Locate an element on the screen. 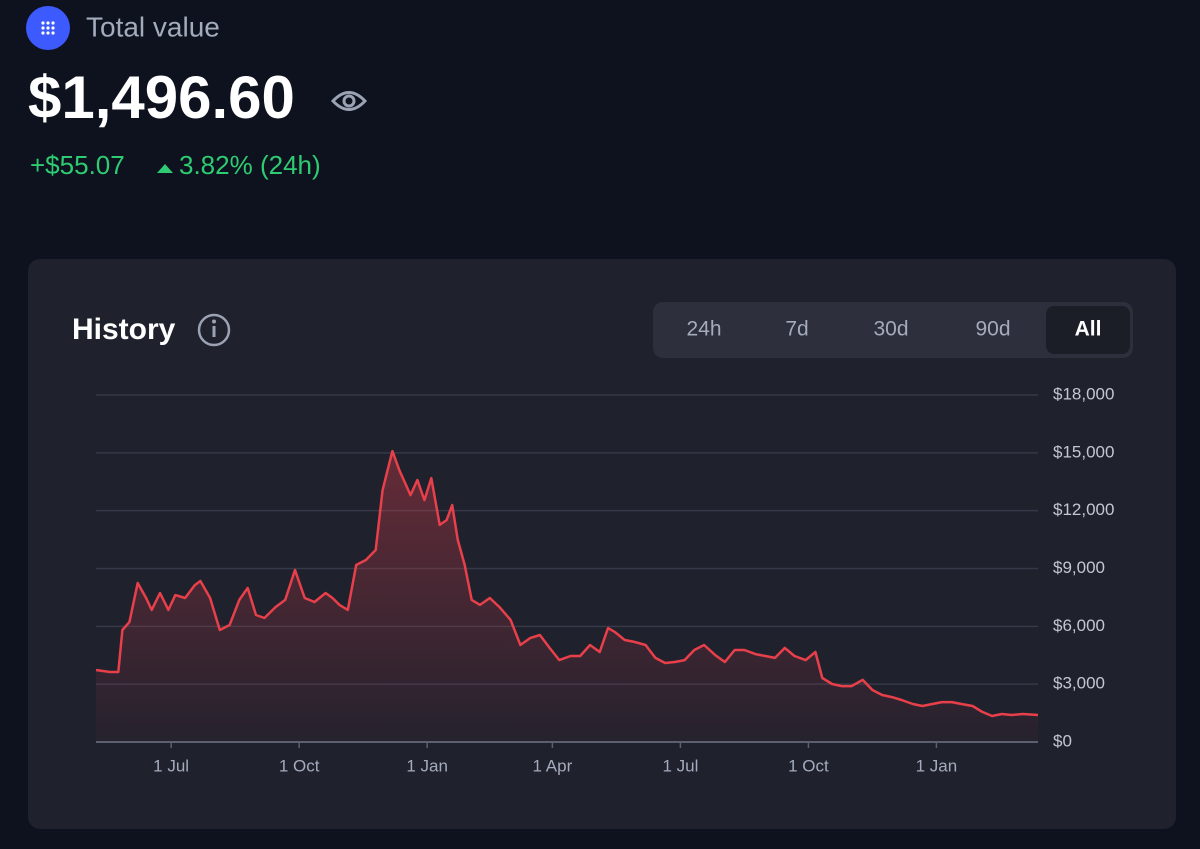 This screenshot has width=1200, height=849. eye-outline is located at coordinates (349, 101).